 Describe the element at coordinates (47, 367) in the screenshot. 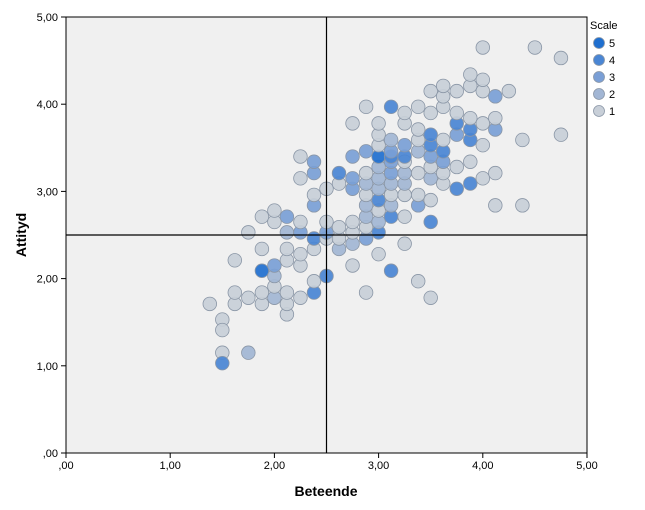

I see `y-tick-label: 1,00` at that location.